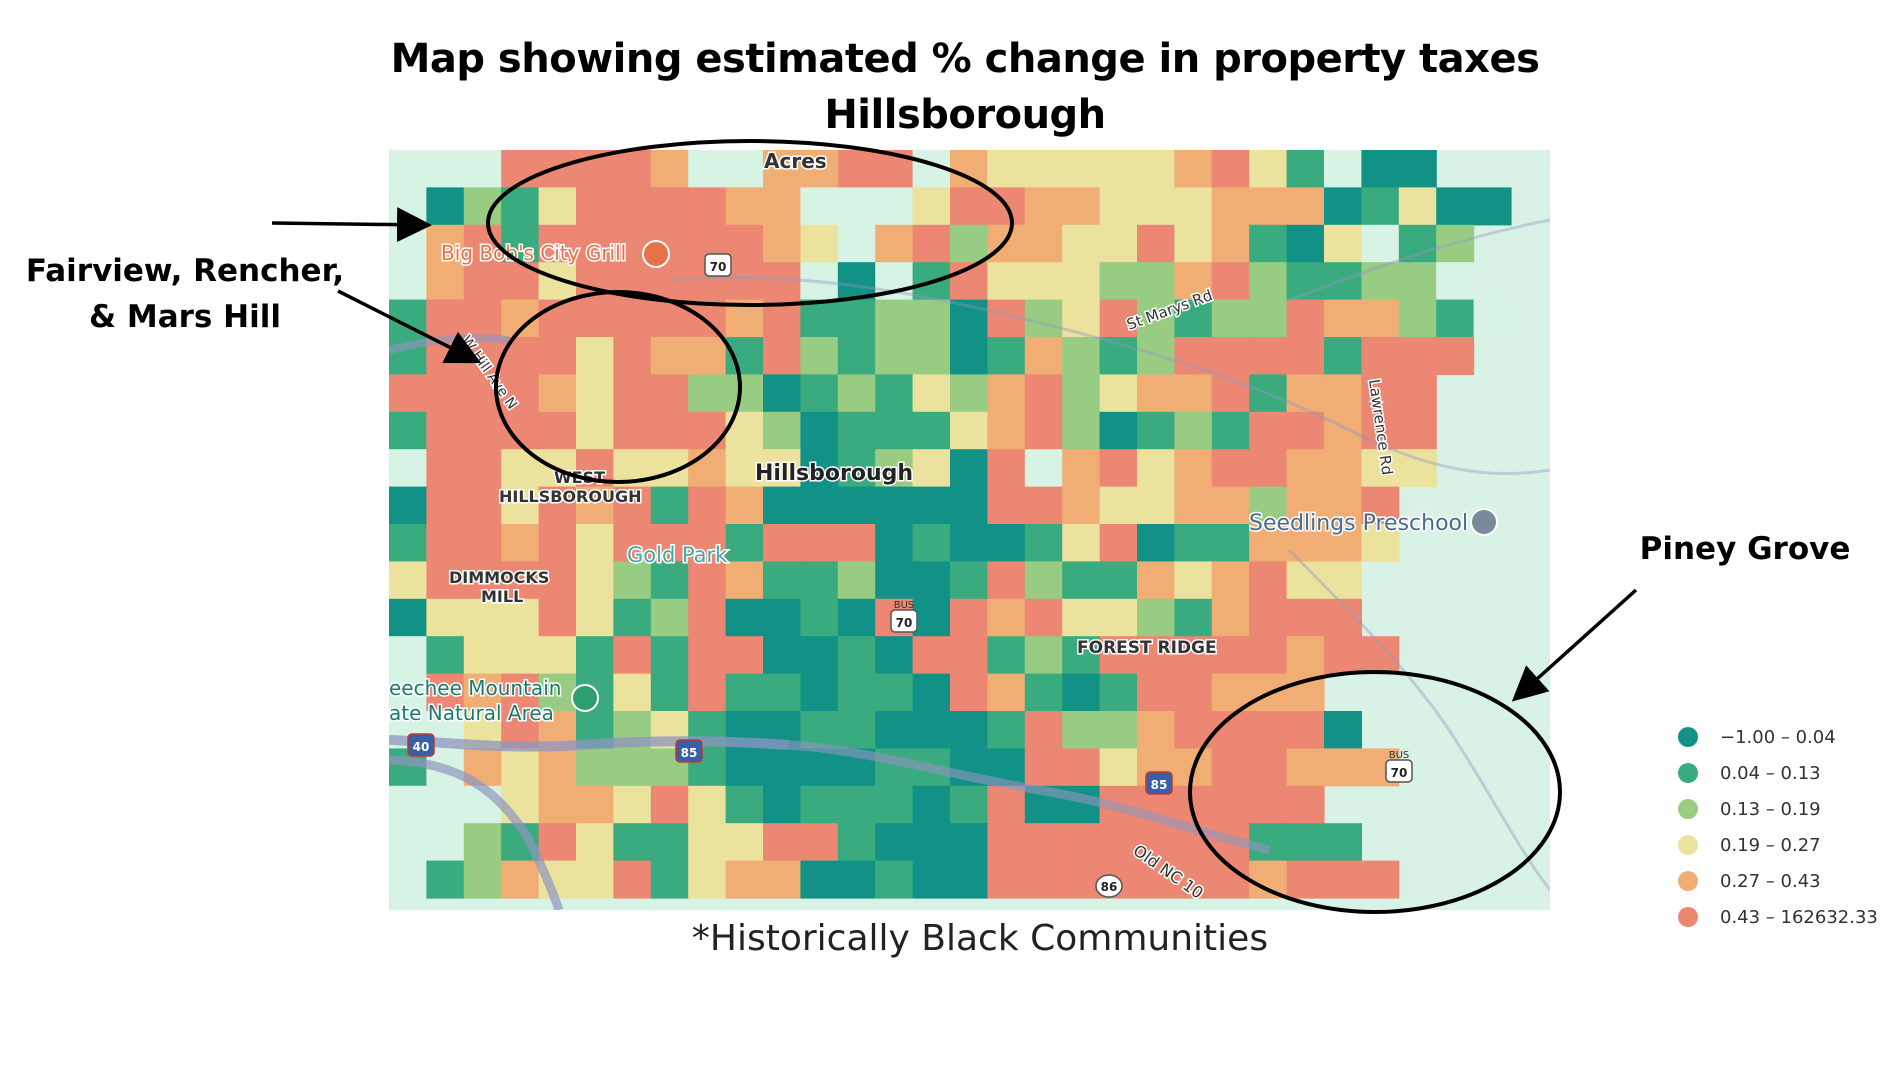  I want to click on restaurant-icon, so click(656, 254).